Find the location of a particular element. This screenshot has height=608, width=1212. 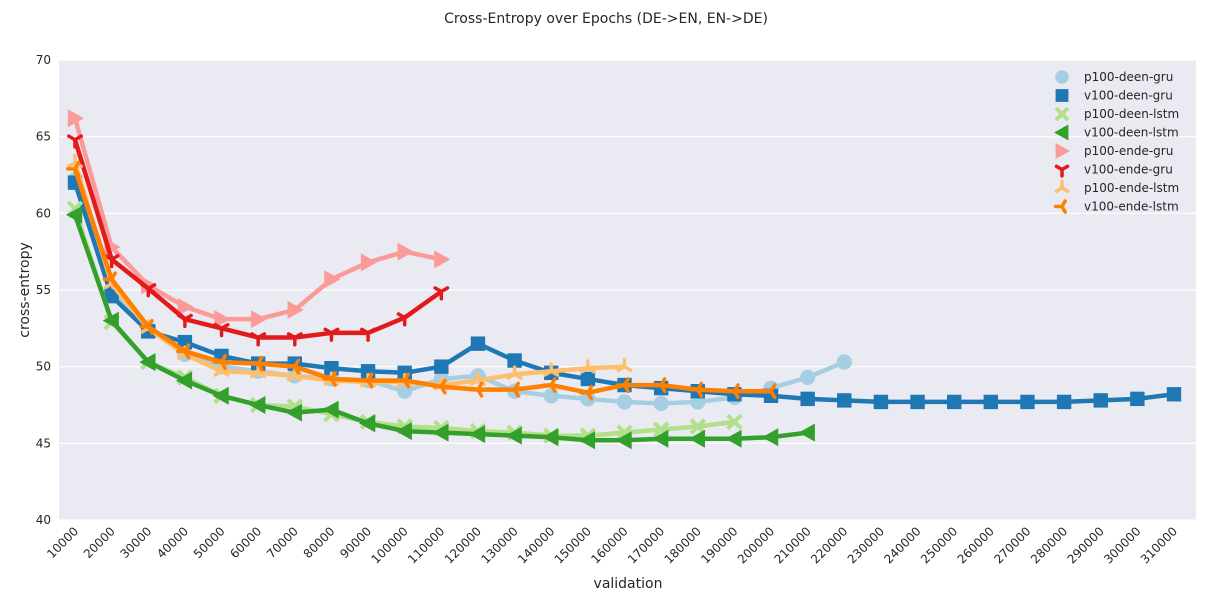

legend-label-p100-deen-lstm: p100-deen-lstm is located at coordinates (1131, 114).